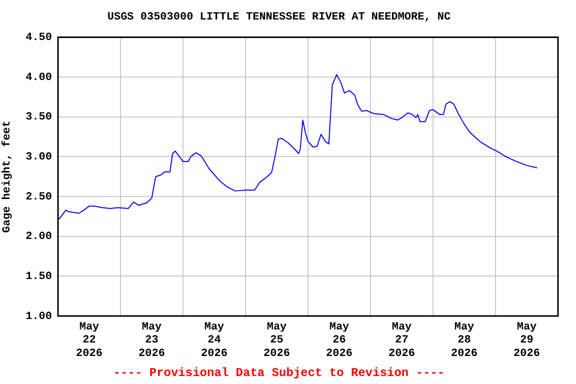 Image resolution: width=576 pixels, height=384 pixels. Describe the element at coordinates (39, 316) in the screenshot. I see `y-tick-label: 1.00` at that location.